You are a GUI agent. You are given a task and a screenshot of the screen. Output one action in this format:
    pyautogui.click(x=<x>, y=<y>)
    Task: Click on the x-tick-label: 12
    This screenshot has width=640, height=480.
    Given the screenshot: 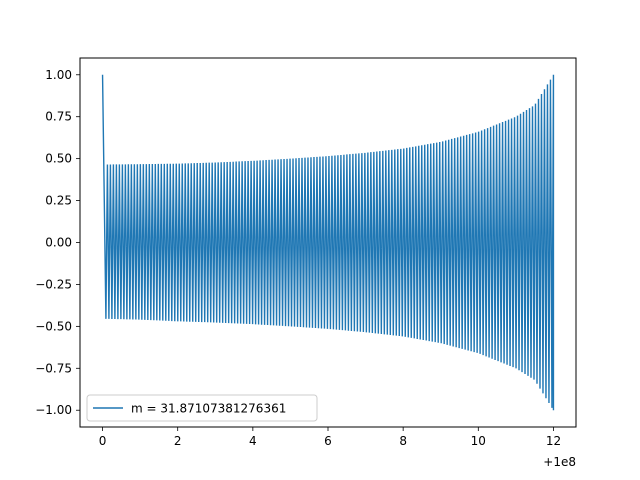 What is the action you would take?
    pyautogui.click(x=553, y=441)
    